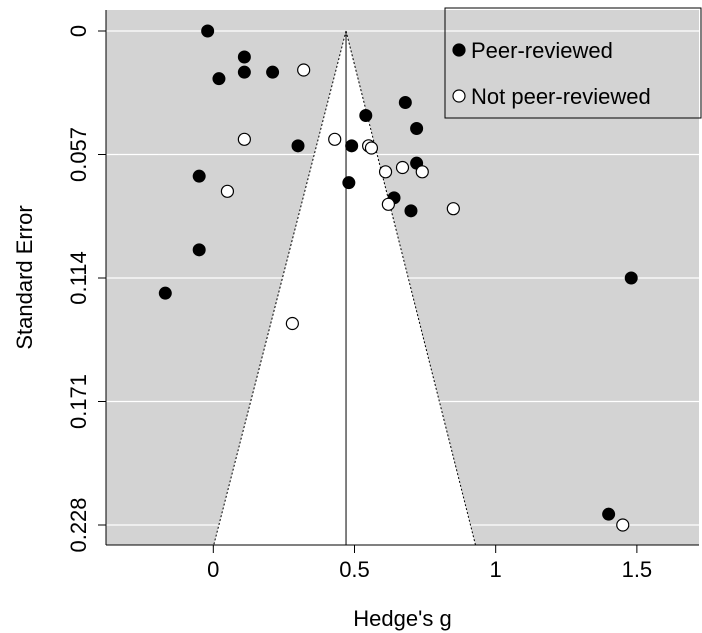  What do you see at coordinates (78, 524) in the screenshot?
I see `y-tick-label-4: 0.228` at bounding box center [78, 524].